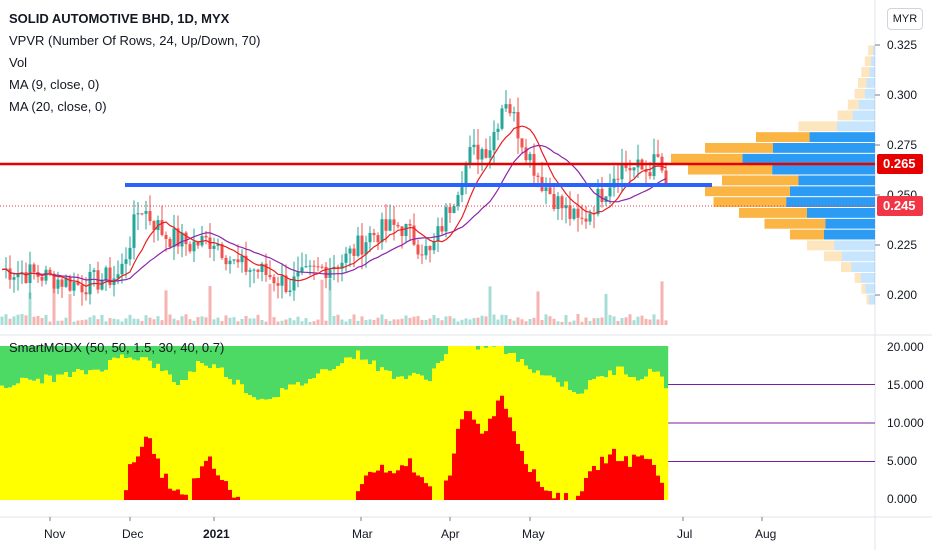 The image size is (932, 550). I want to click on indicator-vpvr: VPVR (Number Of Rows, 24, Up/Down, 70), so click(135, 40).